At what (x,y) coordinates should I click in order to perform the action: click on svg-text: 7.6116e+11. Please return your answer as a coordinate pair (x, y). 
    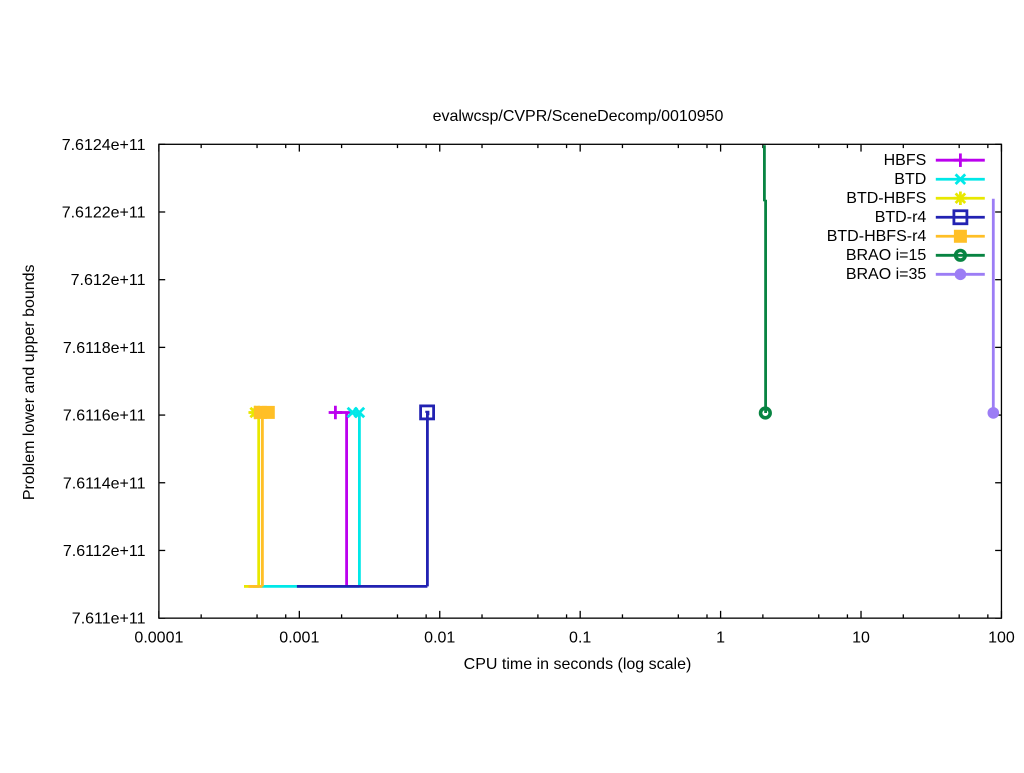
    Looking at the image, I should click on (104, 416).